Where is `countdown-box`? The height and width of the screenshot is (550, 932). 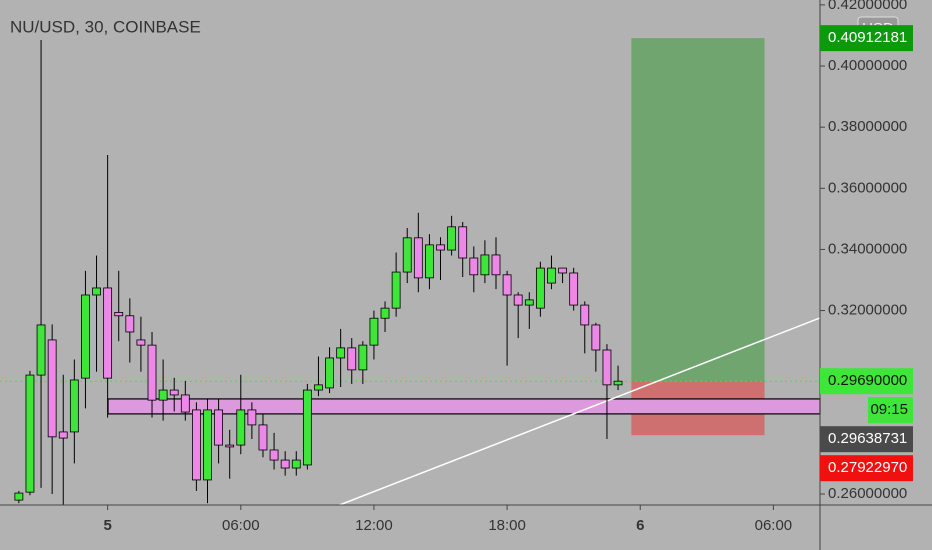
countdown-box is located at coordinates (890, 410).